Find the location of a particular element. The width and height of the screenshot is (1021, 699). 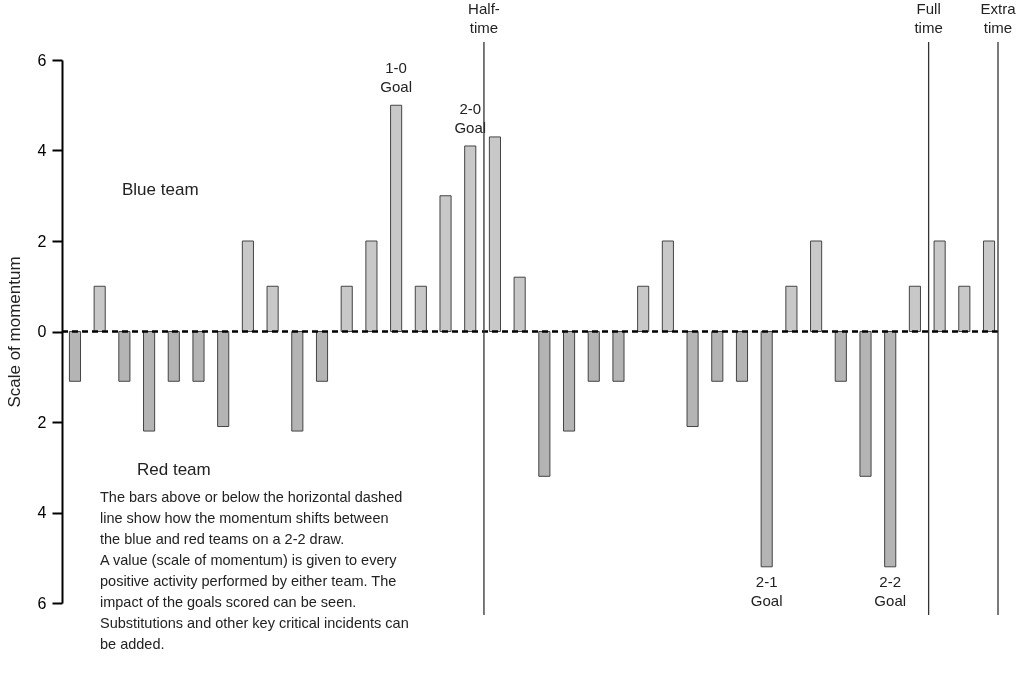

text: Extra time is located at coordinates (998, 18).